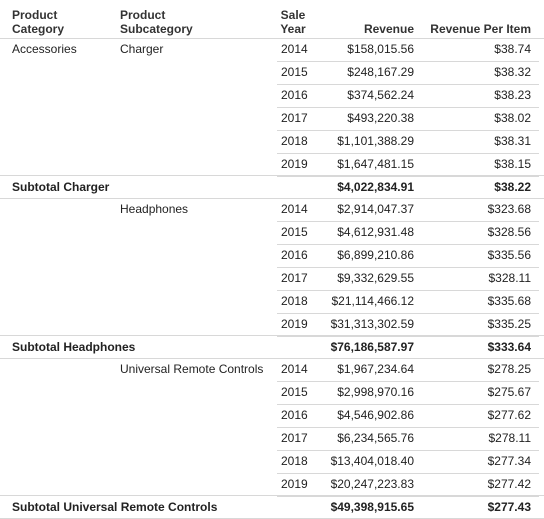 The image size is (544, 519). I want to click on subtotal-revenue: $76,186,587.97, so click(372, 347).